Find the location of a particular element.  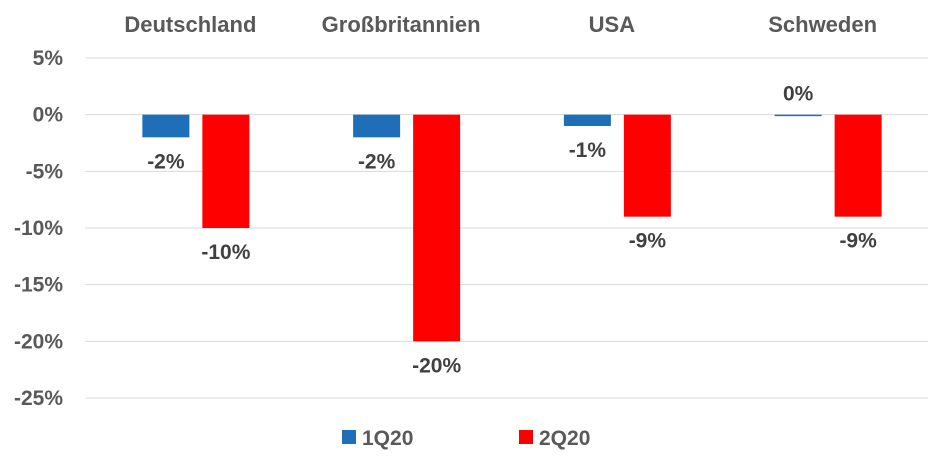

category-label: USA is located at coordinates (612, 24).